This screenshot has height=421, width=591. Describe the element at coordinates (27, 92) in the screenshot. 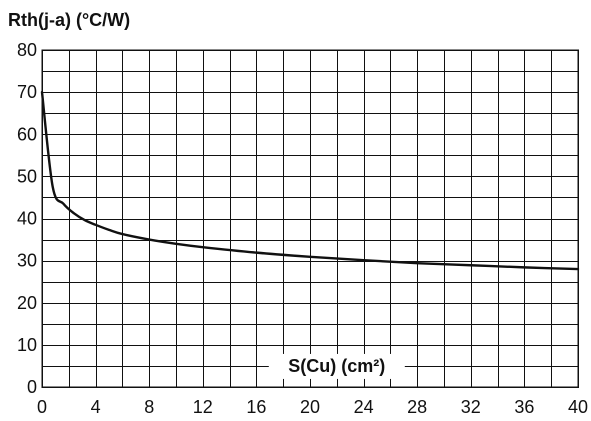

I see `y-tick-label: 70` at that location.